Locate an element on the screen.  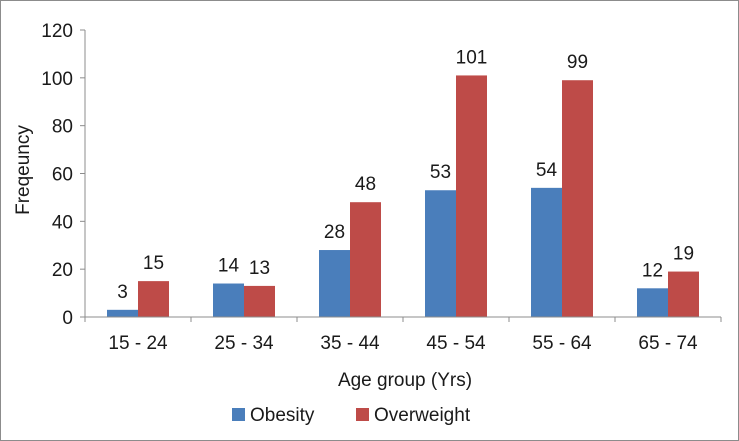
data-label: 54 is located at coordinates (547, 170).